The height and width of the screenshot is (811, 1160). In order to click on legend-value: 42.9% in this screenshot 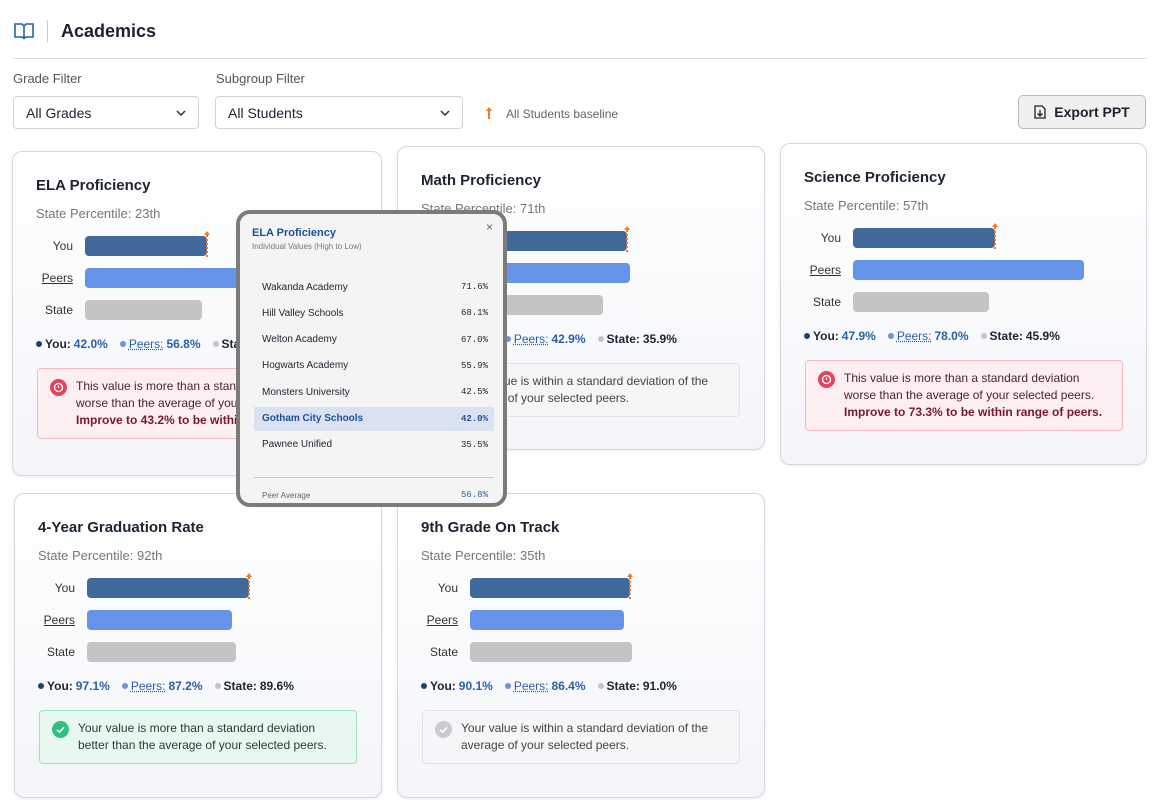, I will do `click(568, 339)`.